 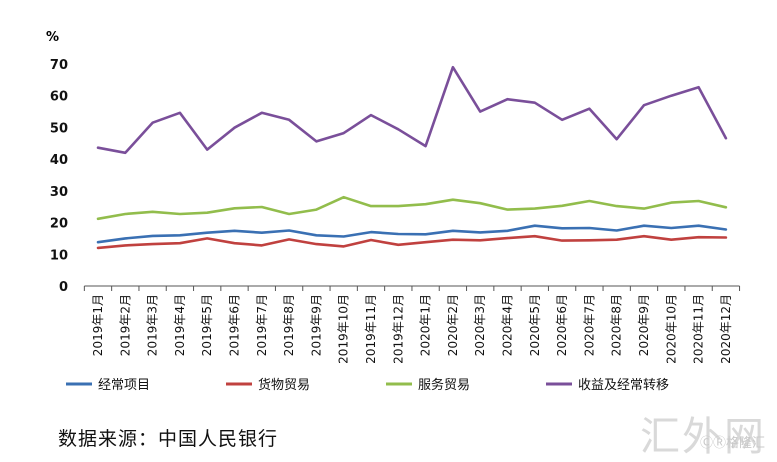 I want to click on x-tick-label: 2019年10月, so click(x=344, y=329).